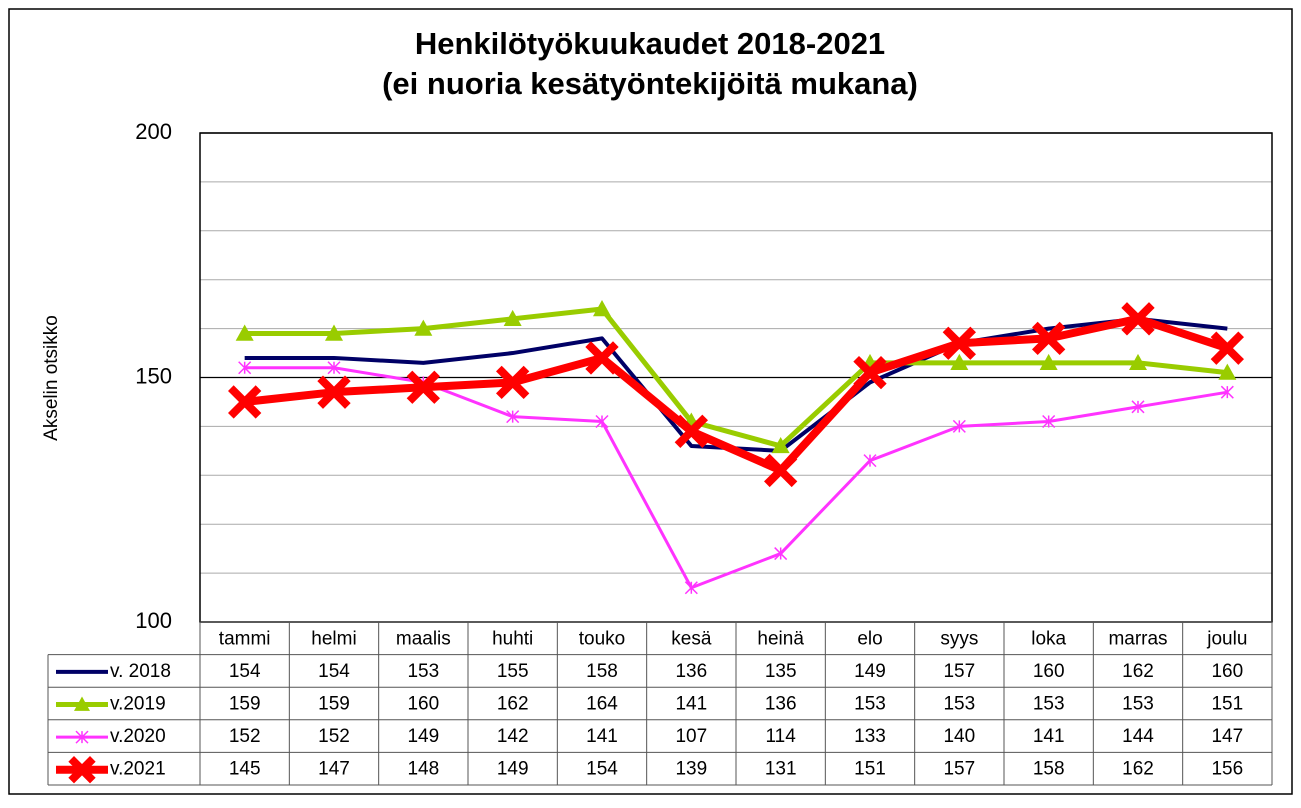 Image resolution: width=1301 pixels, height=808 pixels. Describe the element at coordinates (423, 638) in the screenshot. I see `x-tick-label: maalis` at that location.